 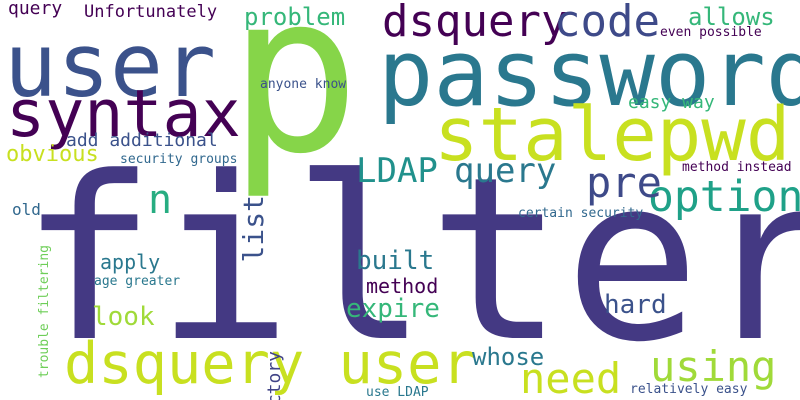 I want to click on word-built: built, so click(x=395, y=261).